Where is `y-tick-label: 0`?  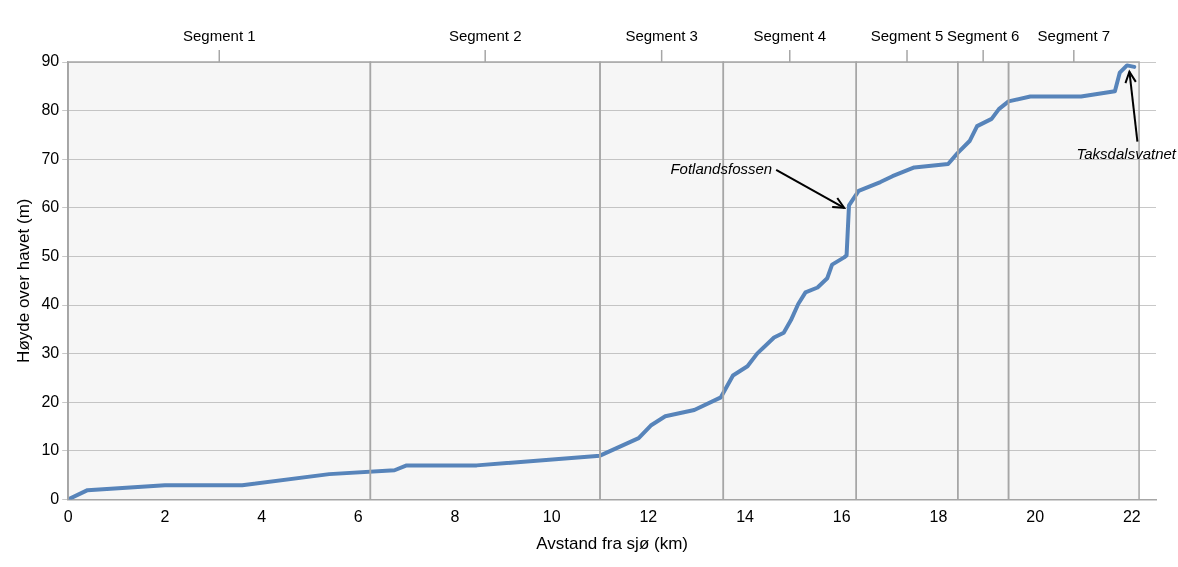
y-tick-label: 0 is located at coordinates (55, 498).